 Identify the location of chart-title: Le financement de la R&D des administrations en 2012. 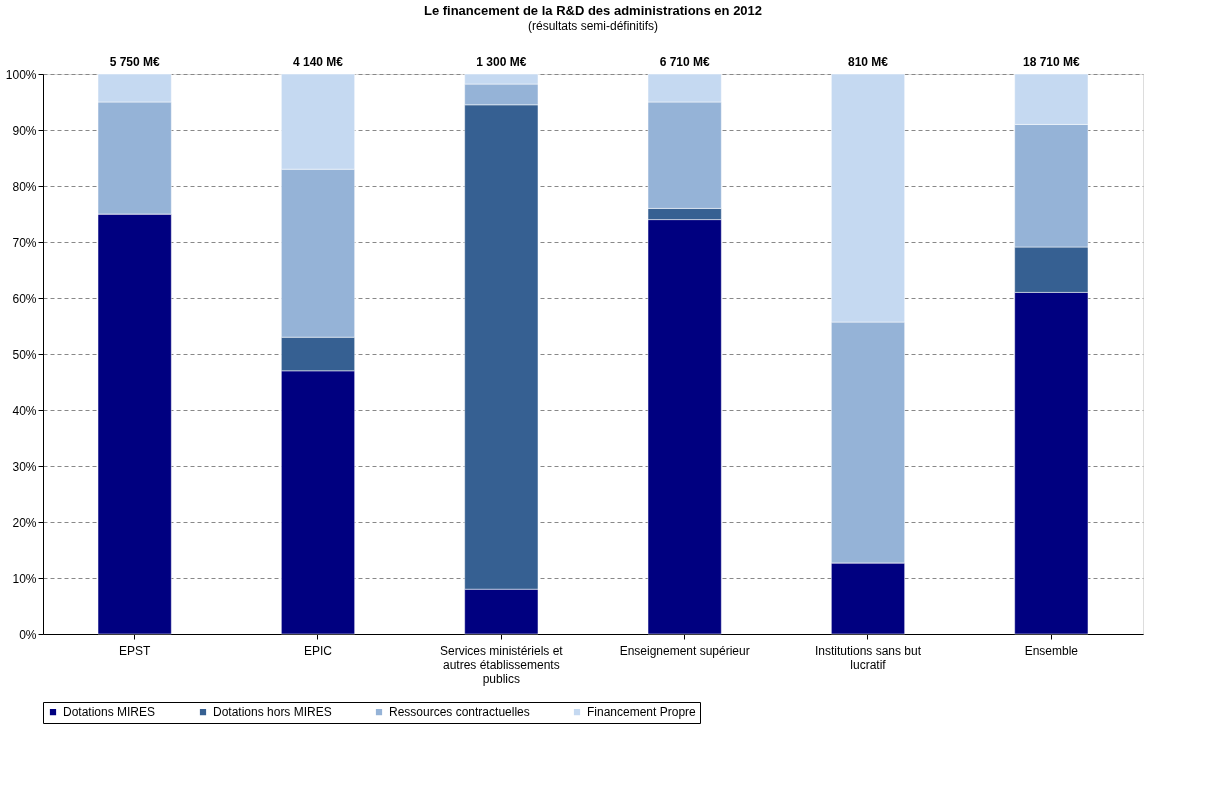
(593, 10).